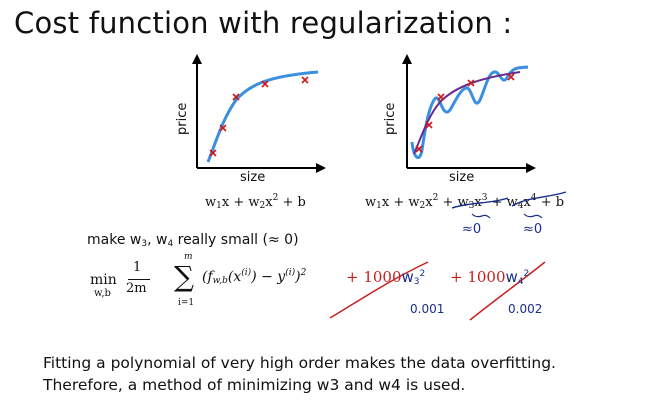 The image size is (648, 405). Describe the element at coordinates (254, 277) in the screenshot. I see `cost-body: (fw,b(x(i)) − y(i))2` at that location.